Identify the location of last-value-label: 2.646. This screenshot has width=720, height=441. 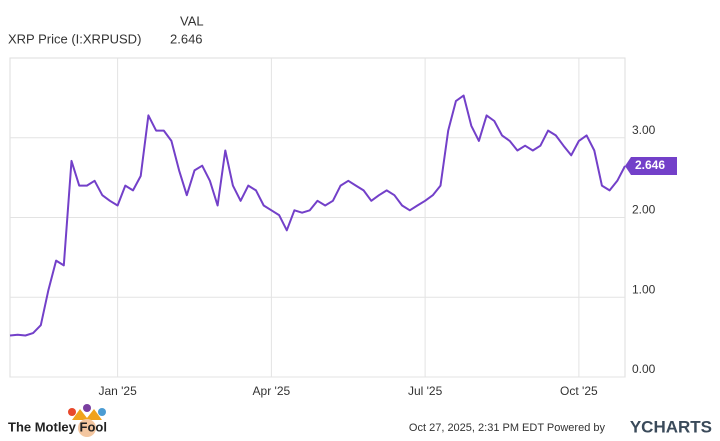
(650, 165).